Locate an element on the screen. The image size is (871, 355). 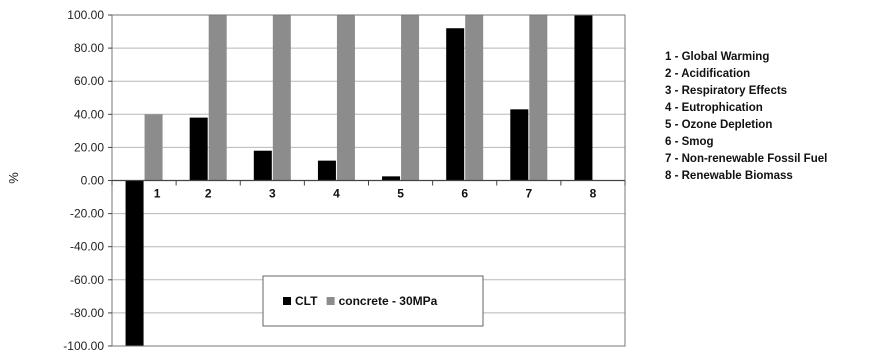
category-note: 7 - Non-renewable Fossil Fuel is located at coordinates (746, 159).